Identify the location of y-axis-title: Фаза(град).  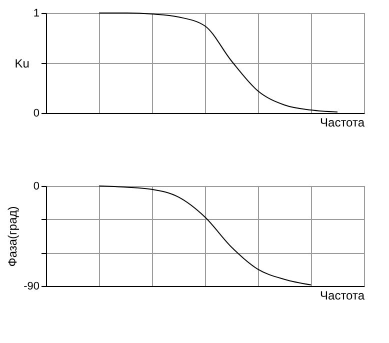
(13, 236).